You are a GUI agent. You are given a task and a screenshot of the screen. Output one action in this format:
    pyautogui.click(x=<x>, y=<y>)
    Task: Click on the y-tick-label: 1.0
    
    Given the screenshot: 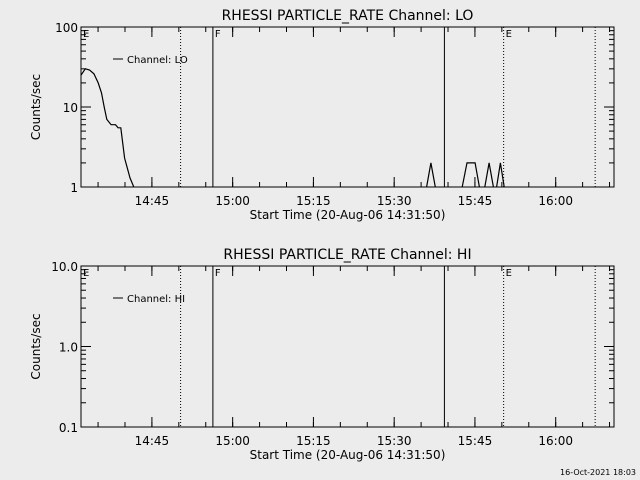 What is the action you would take?
    pyautogui.click(x=68, y=348)
    